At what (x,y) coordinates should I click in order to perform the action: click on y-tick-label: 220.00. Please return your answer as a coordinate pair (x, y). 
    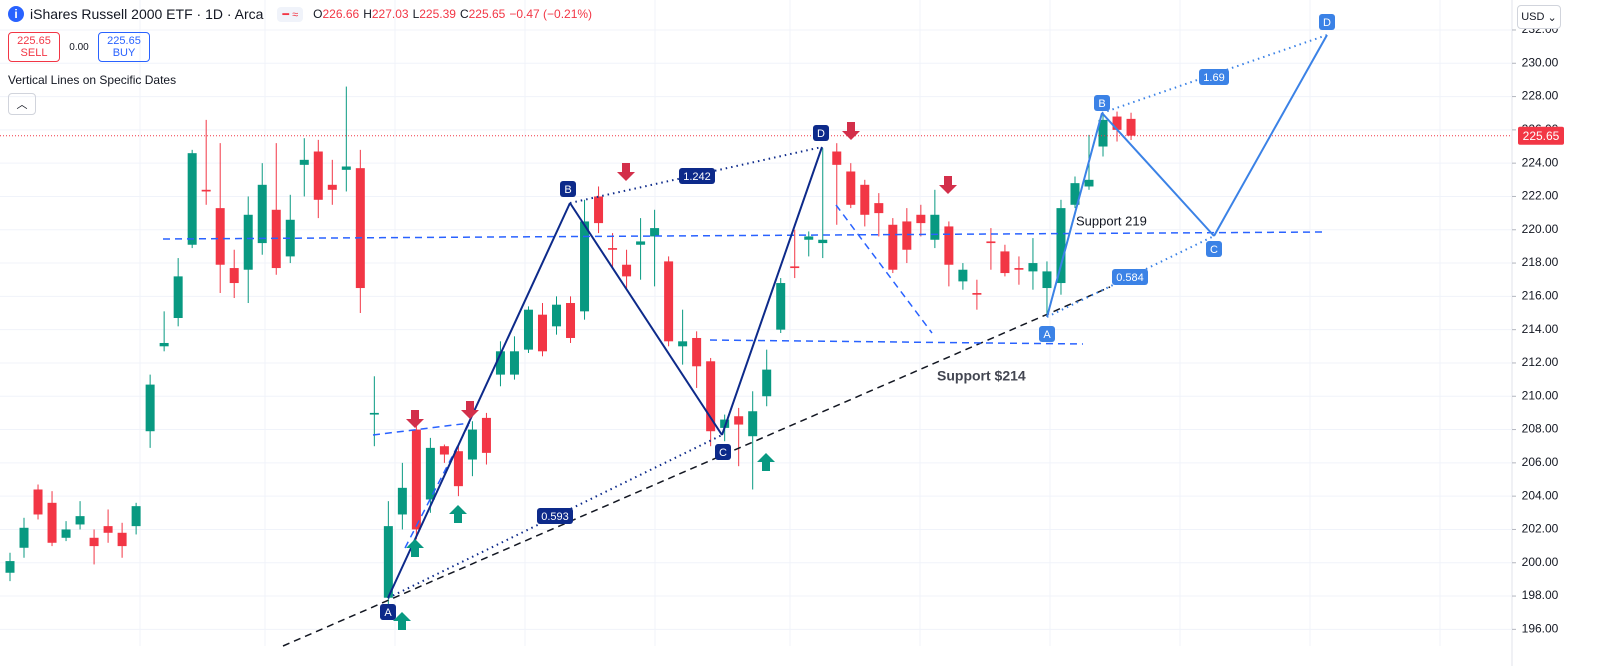
    Looking at the image, I should click on (1540, 229).